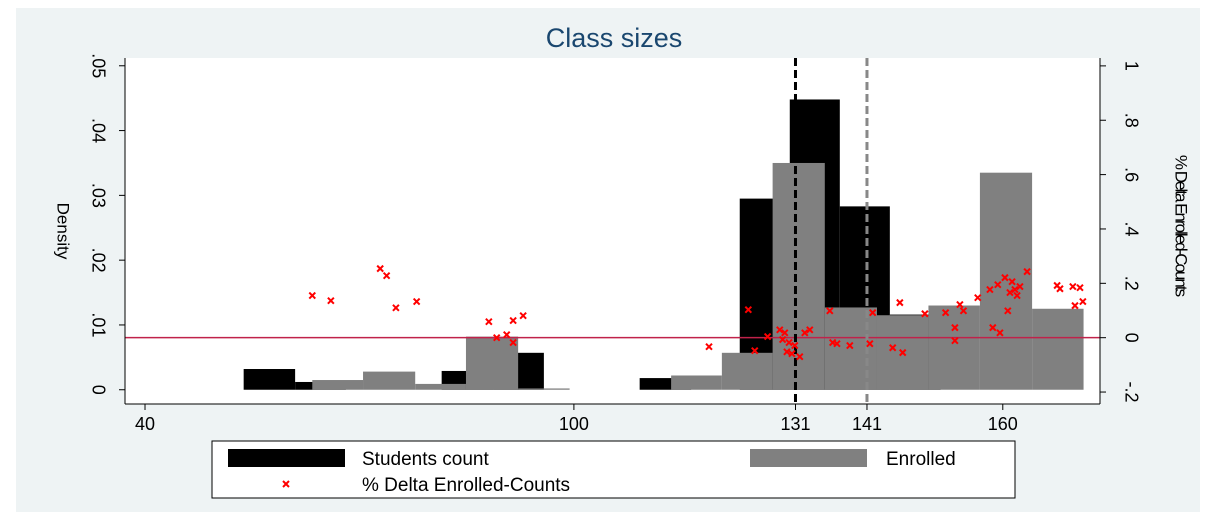  What do you see at coordinates (1131, 66) in the screenshot?
I see `y2-tick-label: 1` at bounding box center [1131, 66].